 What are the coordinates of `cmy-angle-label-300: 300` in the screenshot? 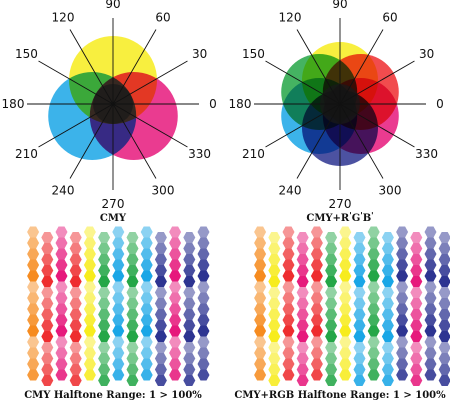 It's located at (163, 191).